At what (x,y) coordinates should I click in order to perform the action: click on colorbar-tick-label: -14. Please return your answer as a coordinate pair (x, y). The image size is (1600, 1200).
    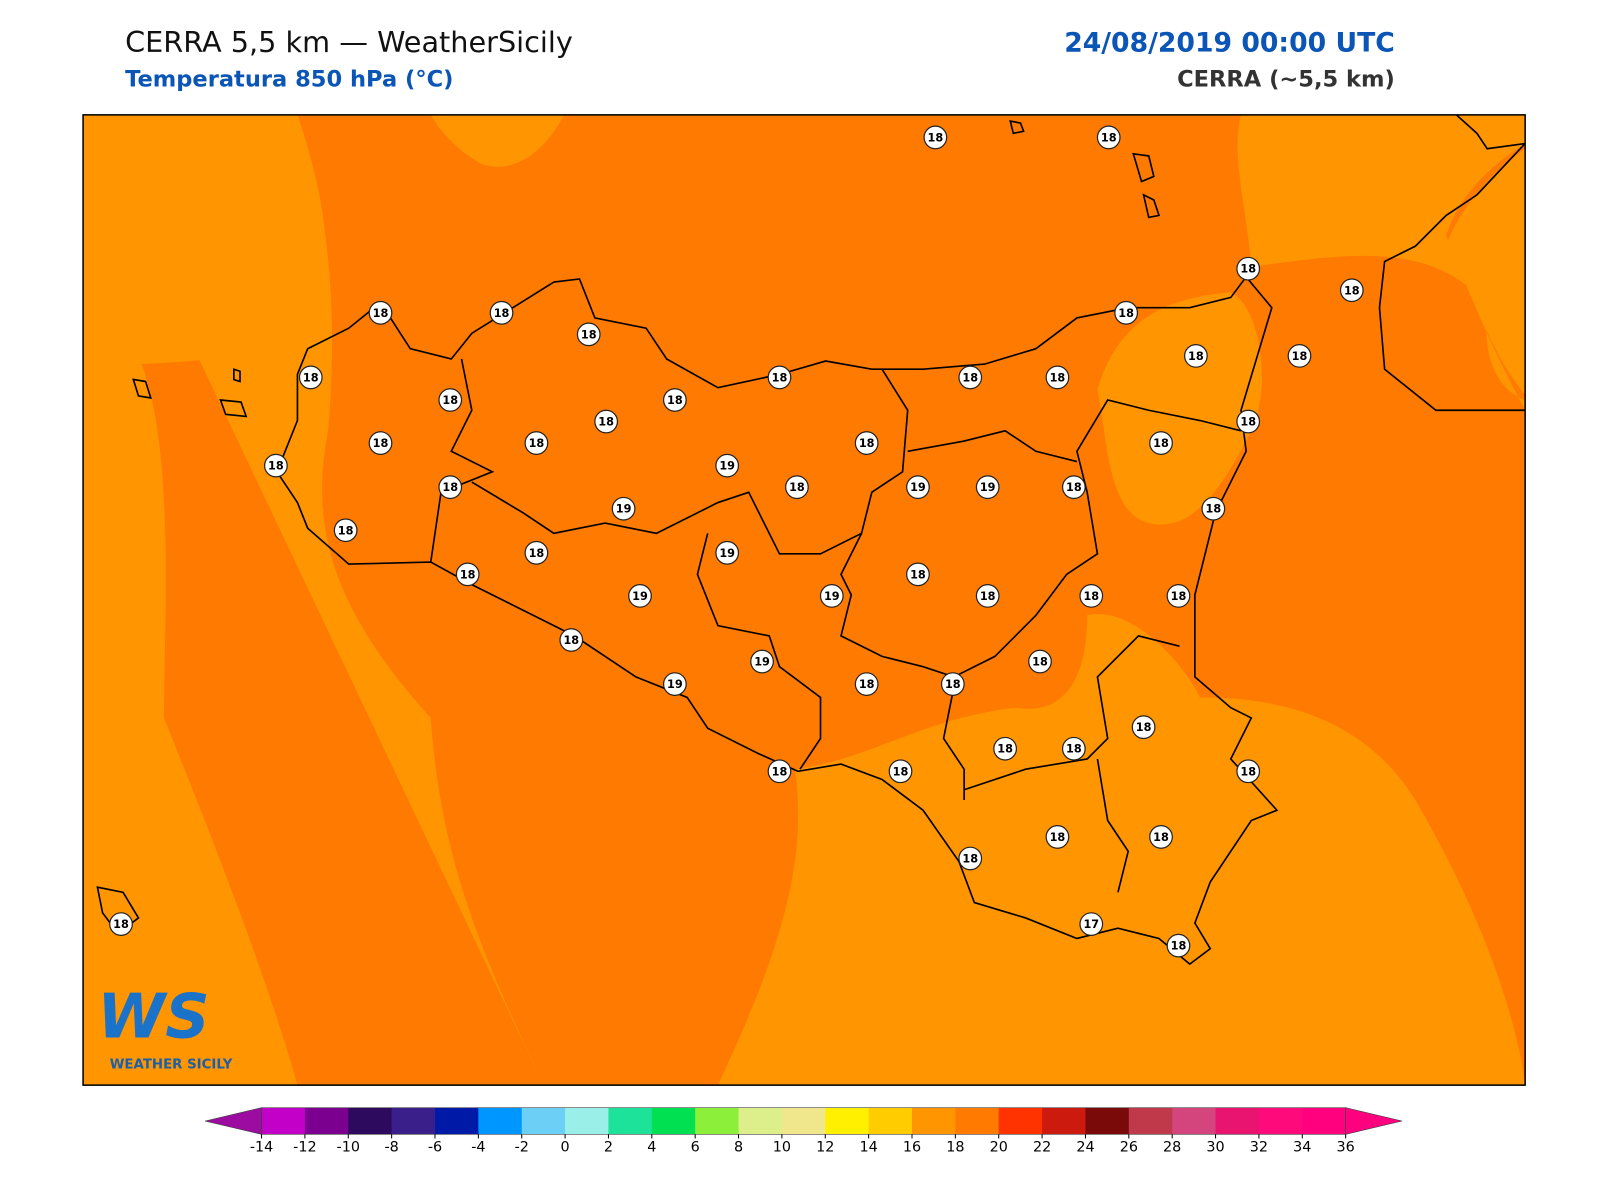
    Looking at the image, I should click on (261, 1148).